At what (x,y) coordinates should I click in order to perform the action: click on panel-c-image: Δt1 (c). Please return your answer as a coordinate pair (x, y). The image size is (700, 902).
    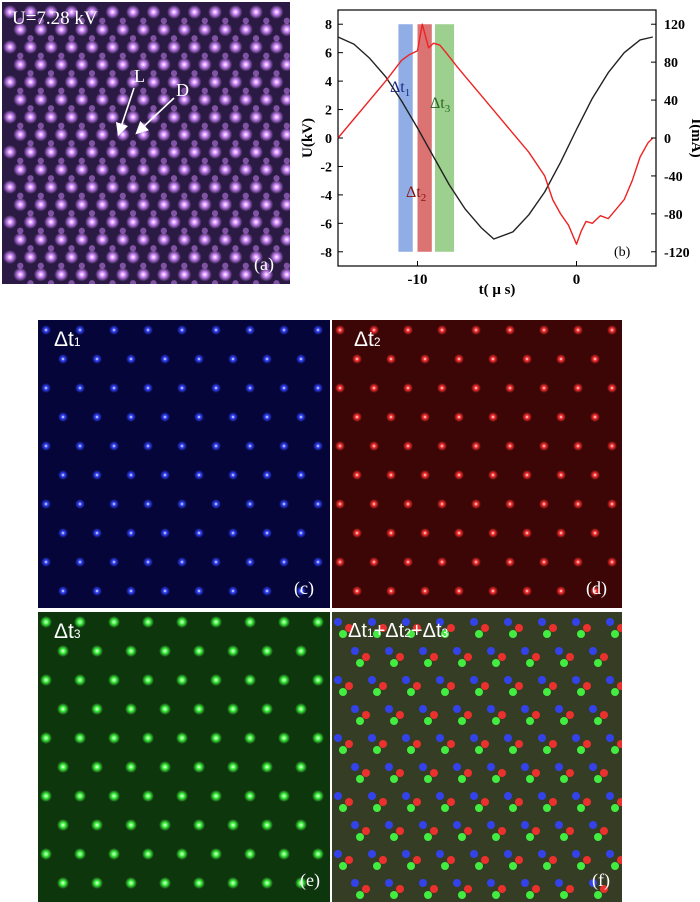
    Looking at the image, I should click on (184, 464).